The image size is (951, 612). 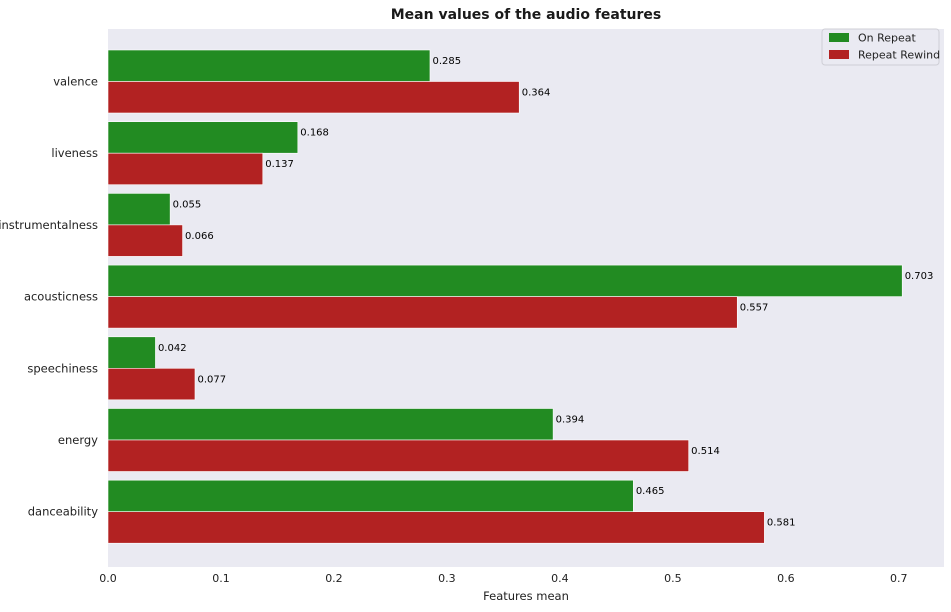 I want to click on x-tick-label: 0.2, so click(x=334, y=578).